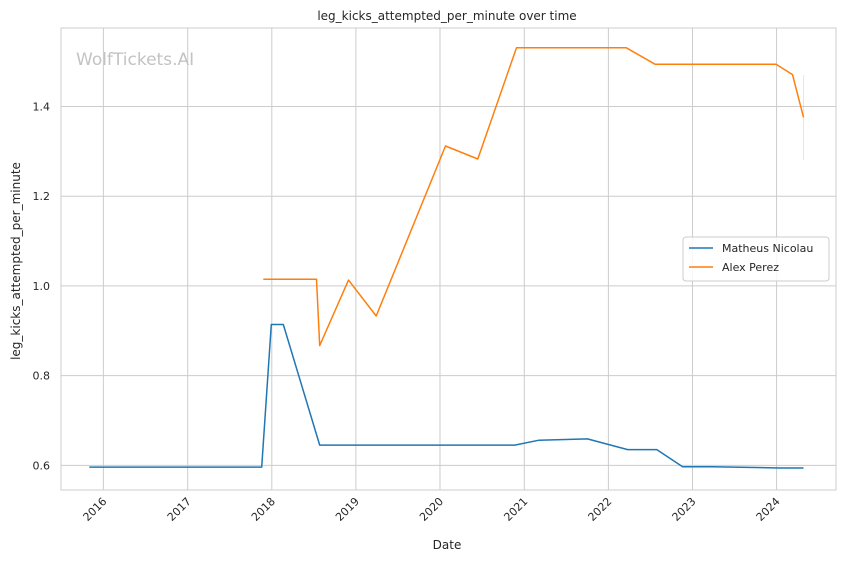 The image size is (844, 561). What do you see at coordinates (42, 465) in the screenshot?
I see `y-tick-label: 0.6` at bounding box center [42, 465].